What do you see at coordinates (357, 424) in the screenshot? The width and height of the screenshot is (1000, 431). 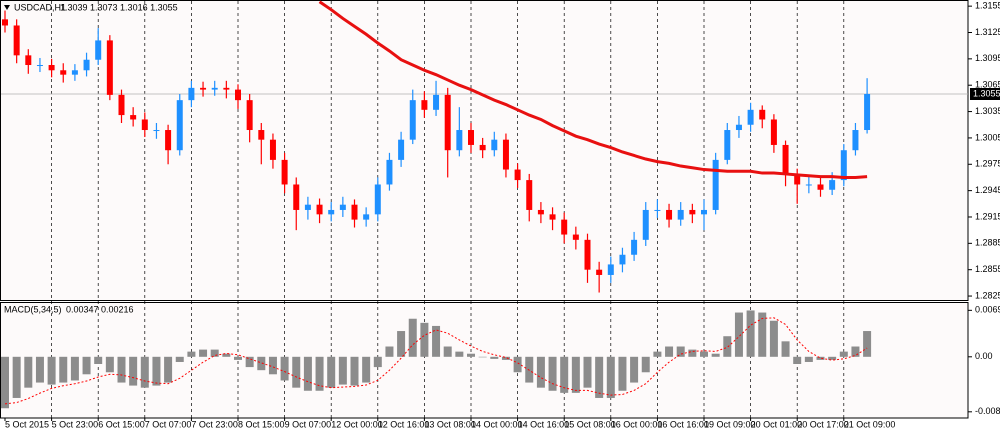 I see `x-tick-label: 12 Oct 00:00` at bounding box center [357, 424].